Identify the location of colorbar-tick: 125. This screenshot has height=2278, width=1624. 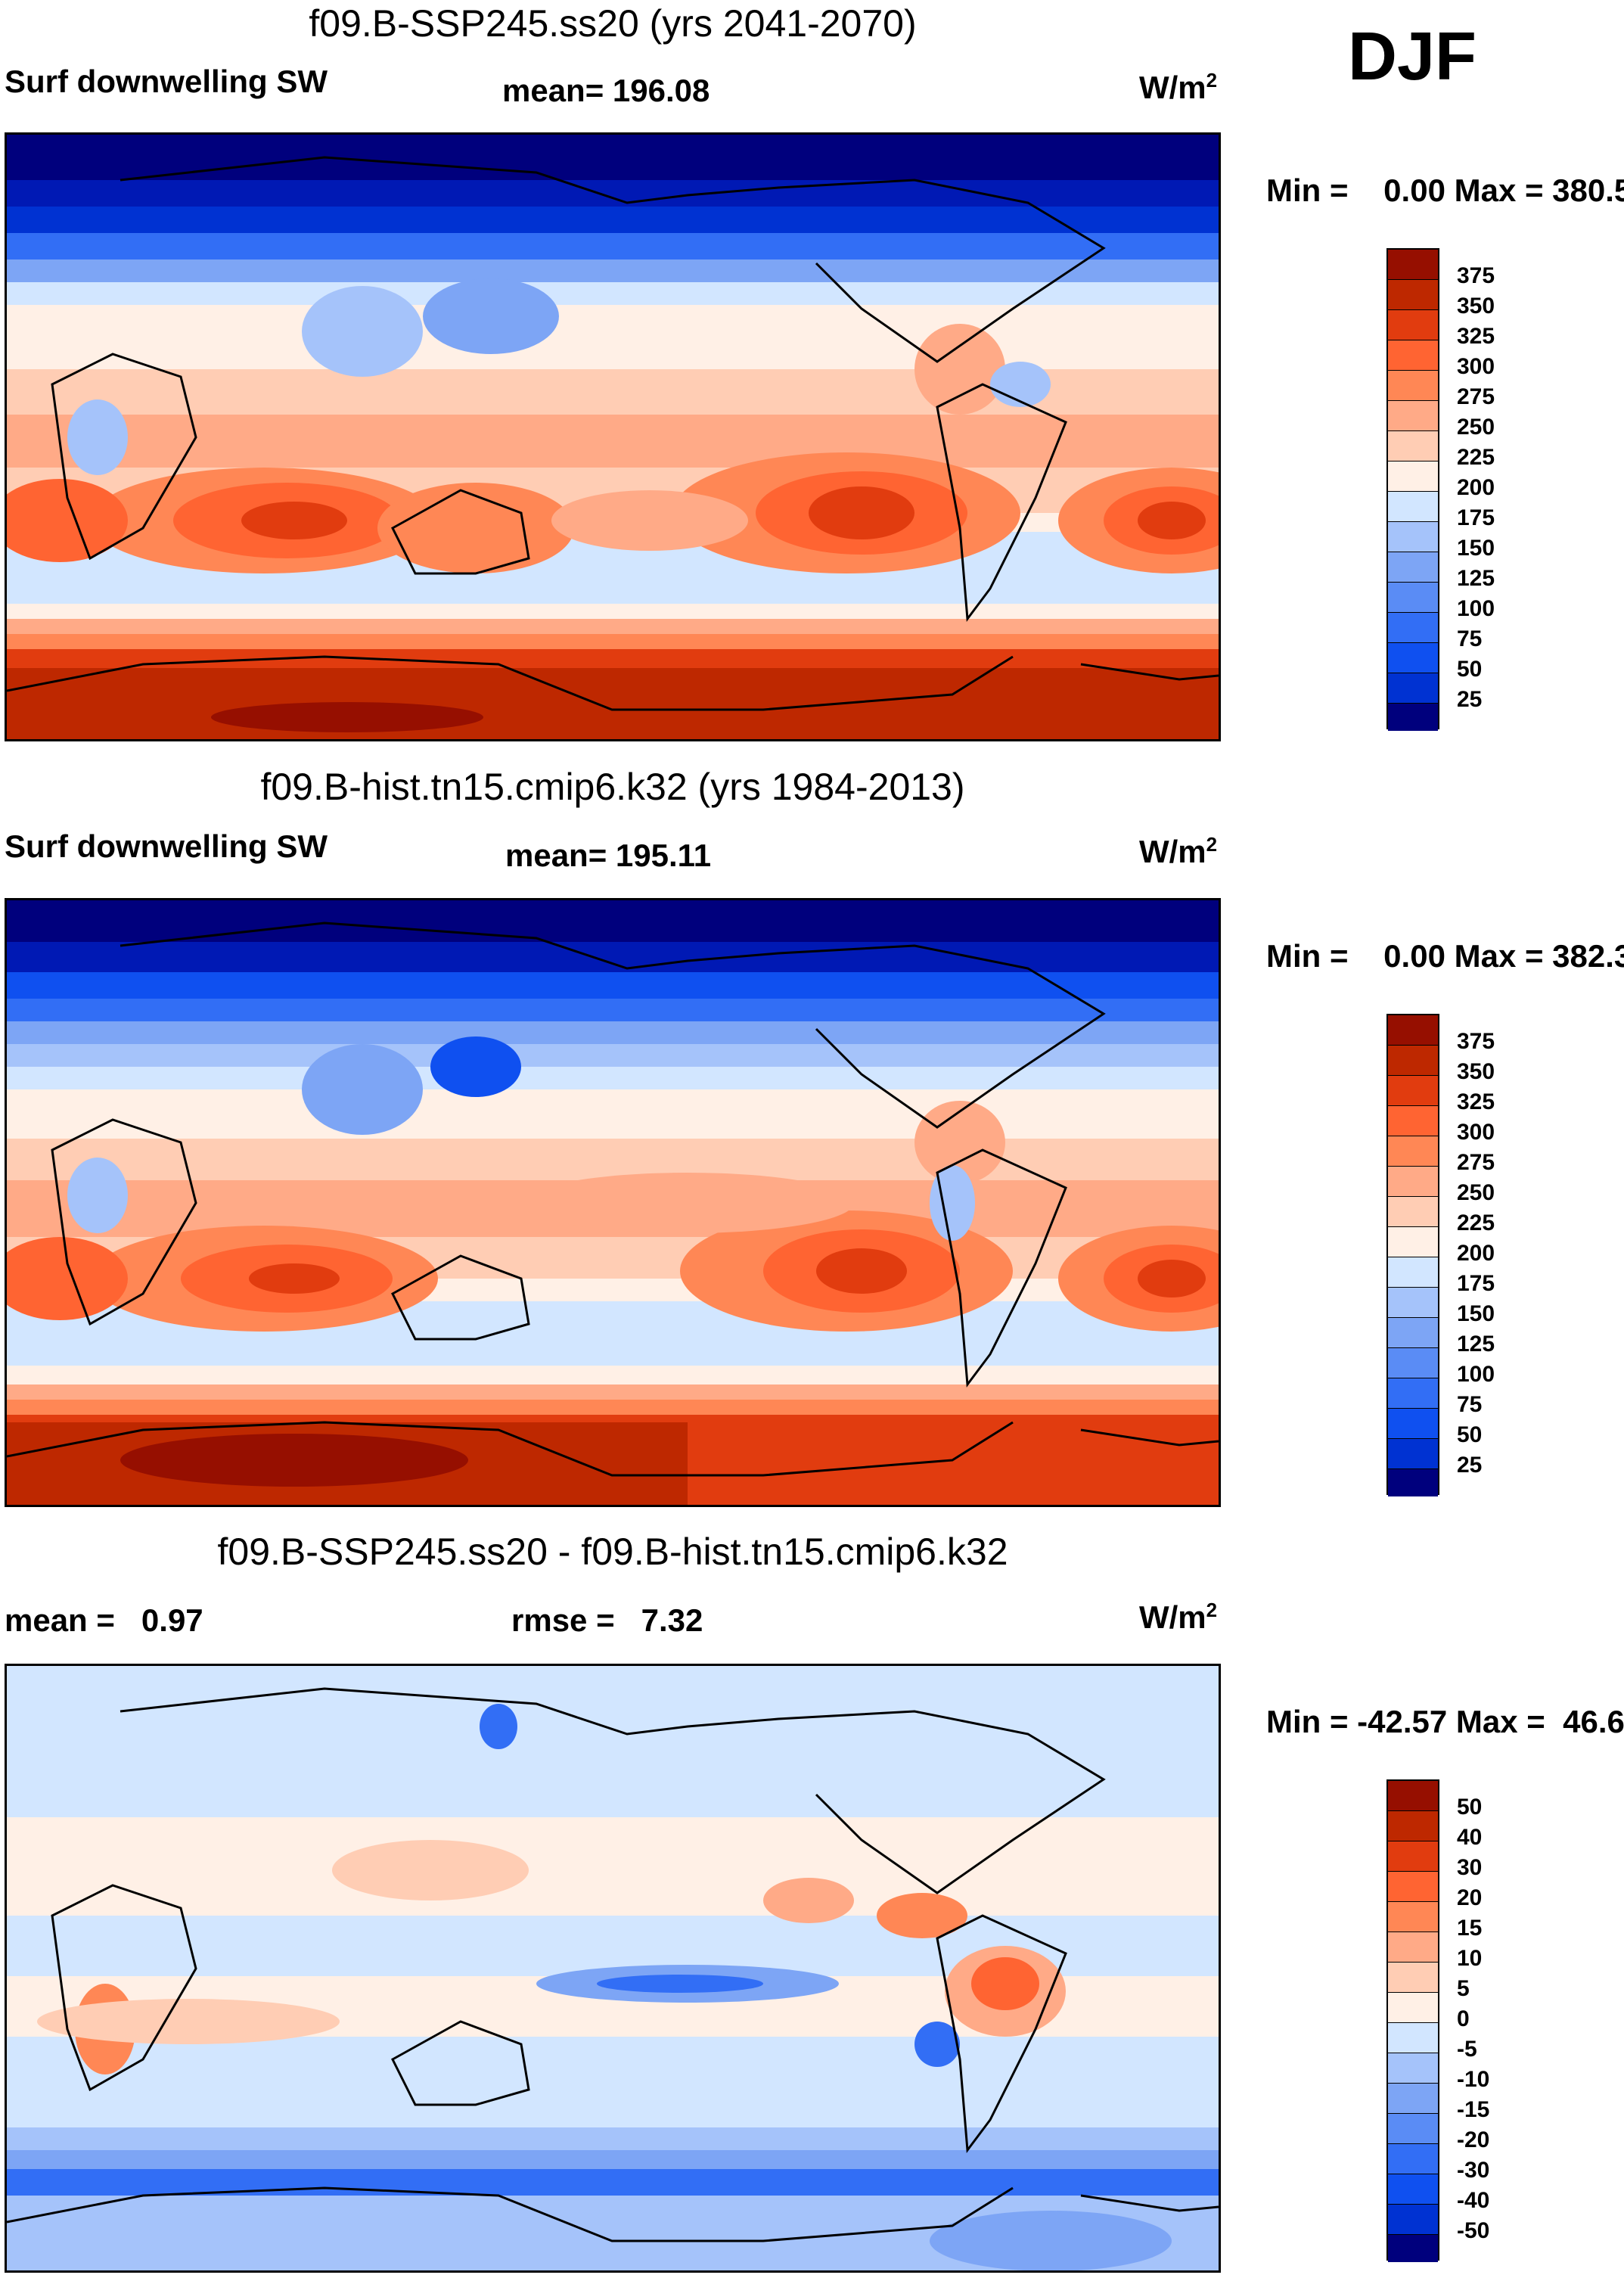
(1476, 578).